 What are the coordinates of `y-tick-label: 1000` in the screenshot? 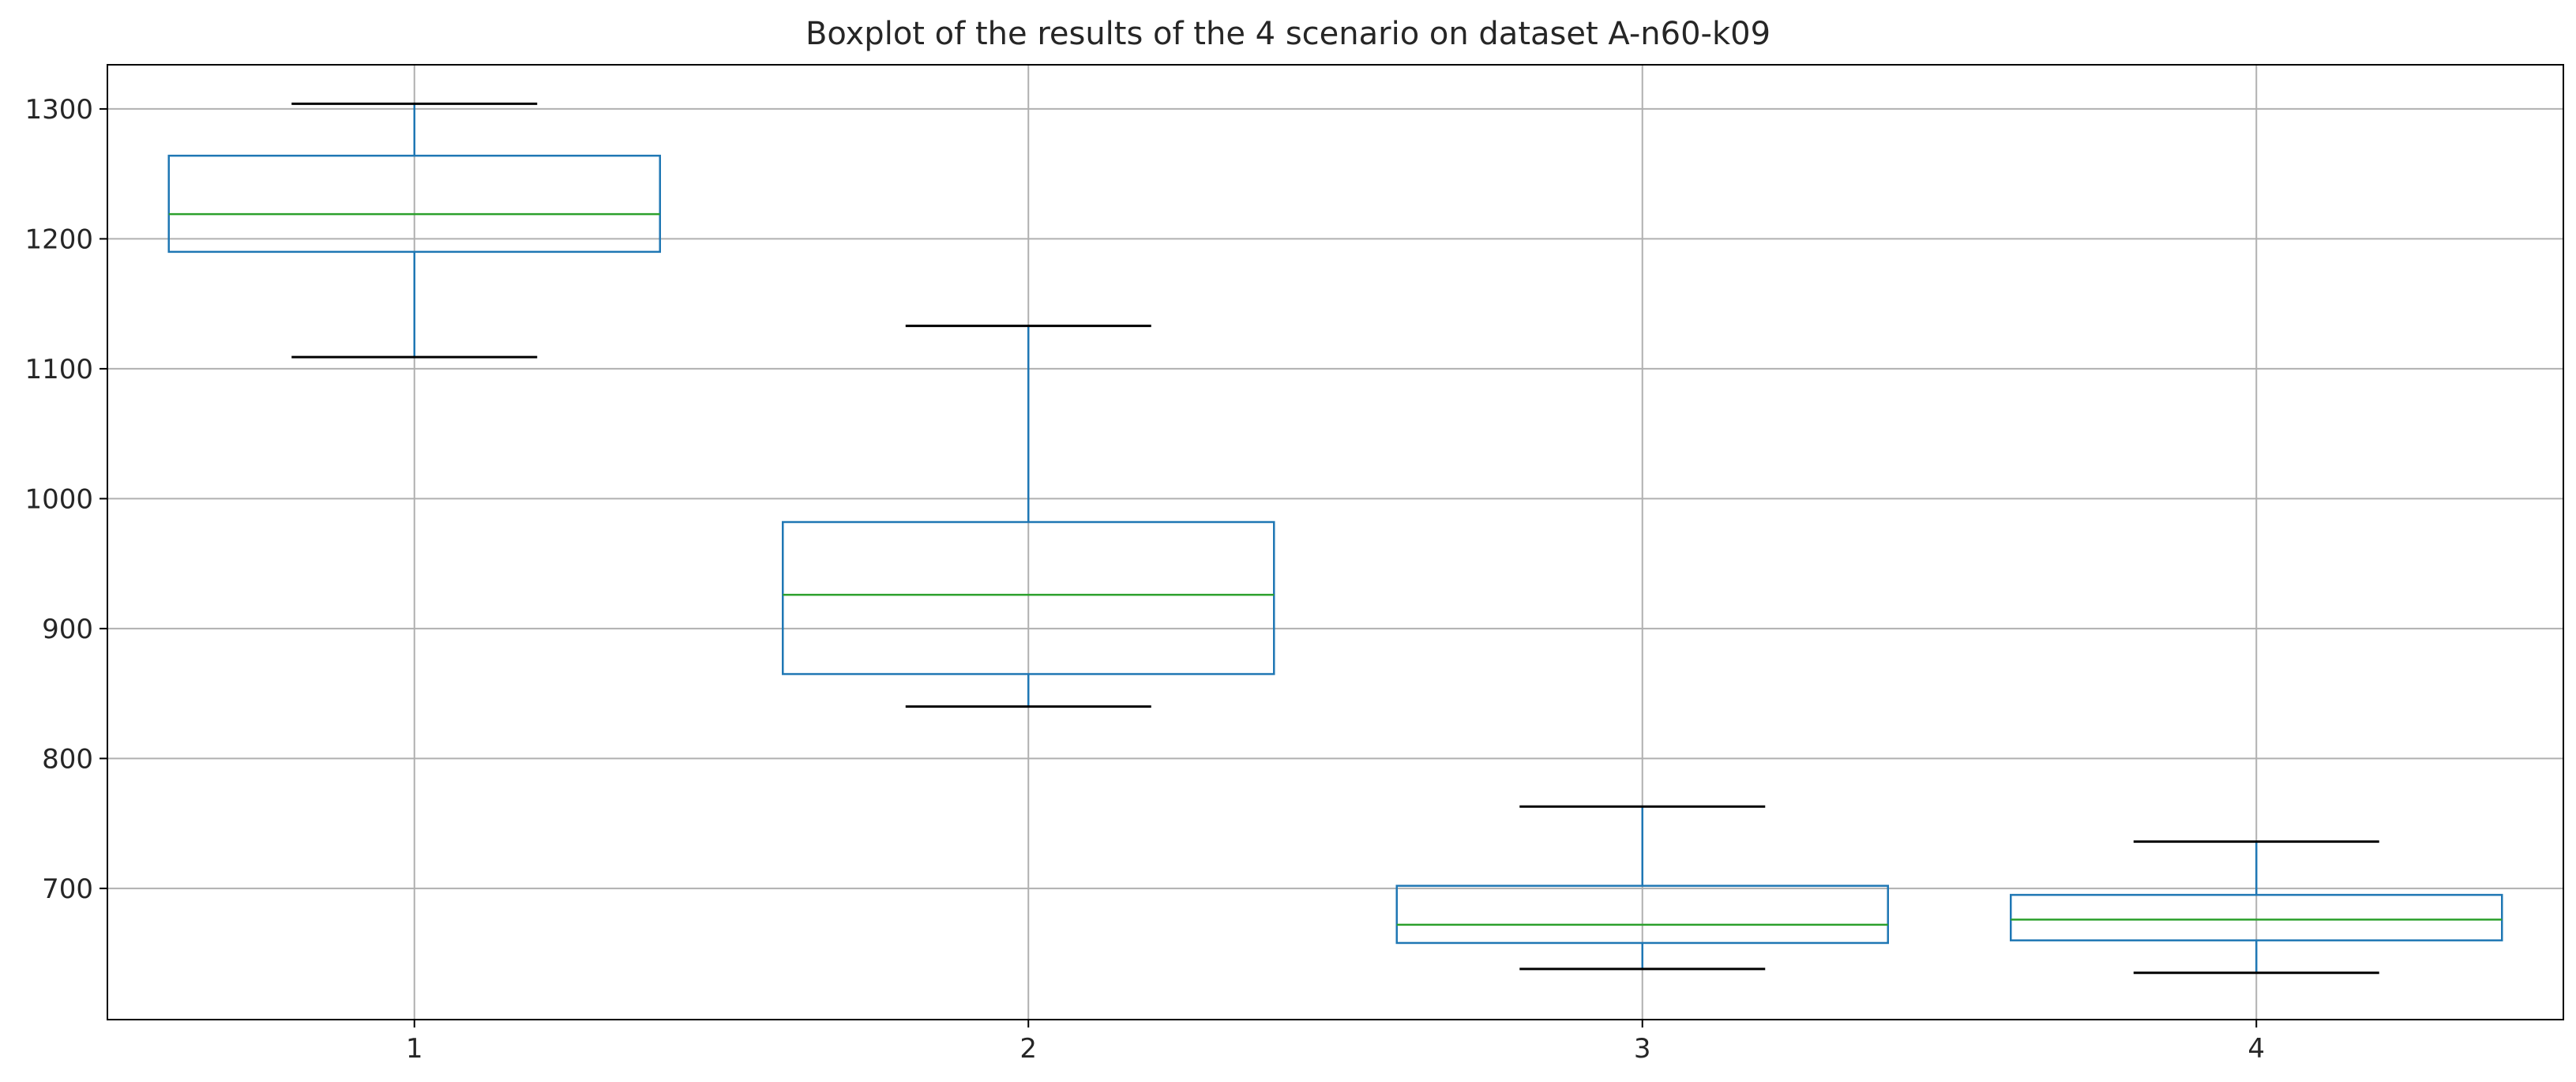 It's located at (58, 499).